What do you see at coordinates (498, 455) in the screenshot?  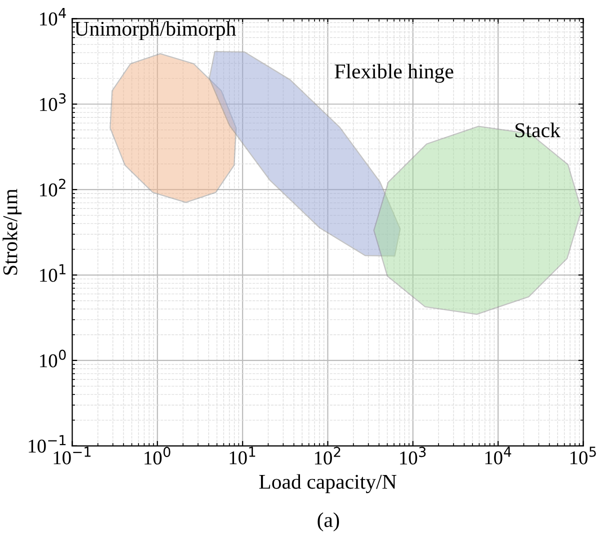 I see `x-tick-label: 10$^{4}$` at bounding box center [498, 455].